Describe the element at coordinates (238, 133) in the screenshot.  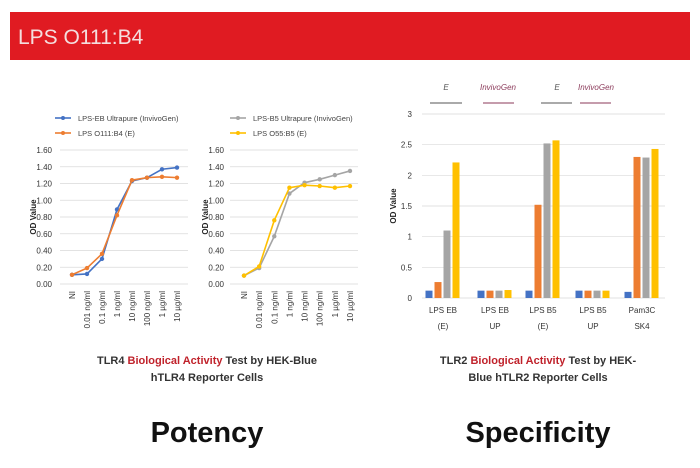
I see `legend-marker` at that location.